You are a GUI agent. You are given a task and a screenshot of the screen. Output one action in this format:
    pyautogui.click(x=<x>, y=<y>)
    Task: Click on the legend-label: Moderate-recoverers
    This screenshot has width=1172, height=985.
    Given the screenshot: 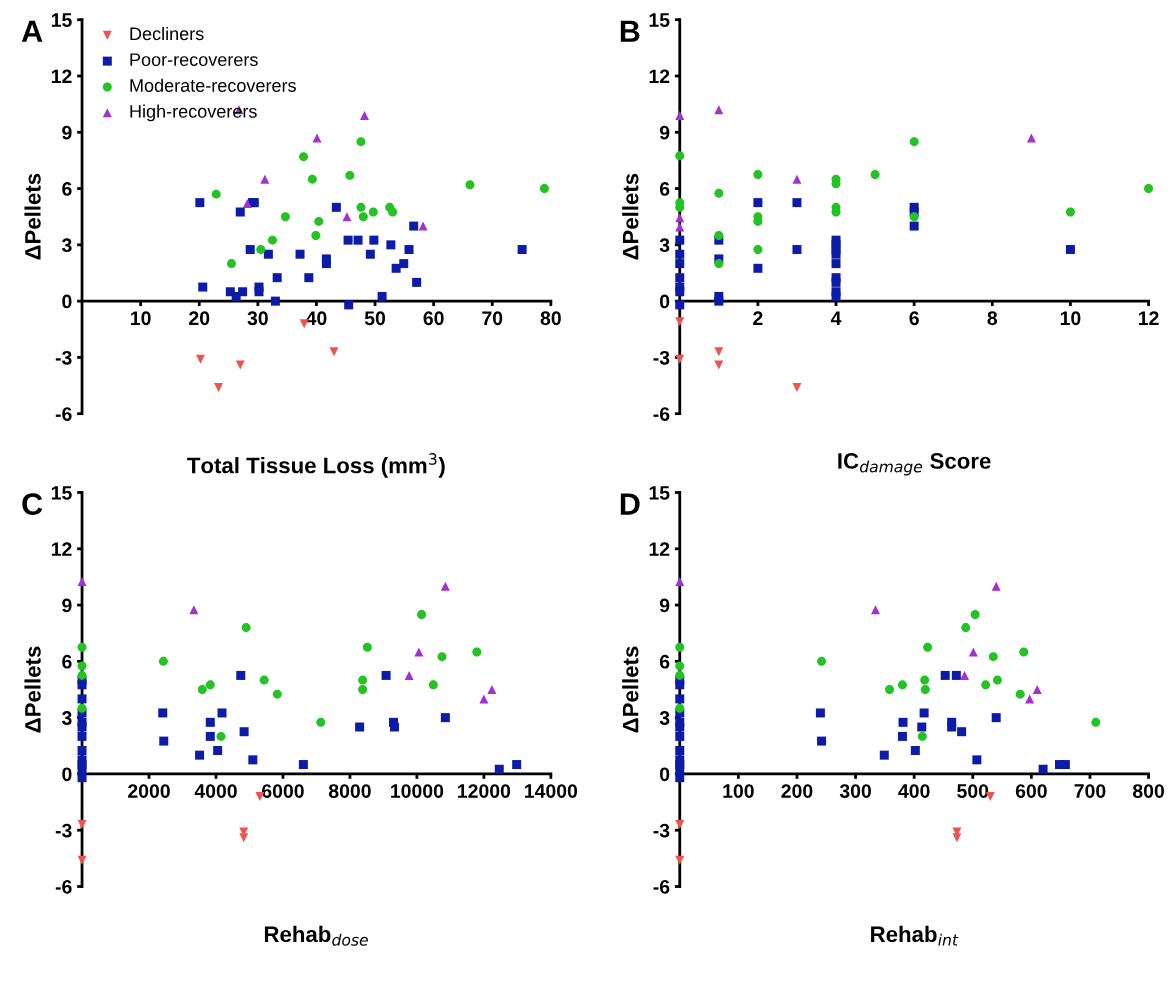 What is the action you would take?
    pyautogui.click(x=213, y=85)
    